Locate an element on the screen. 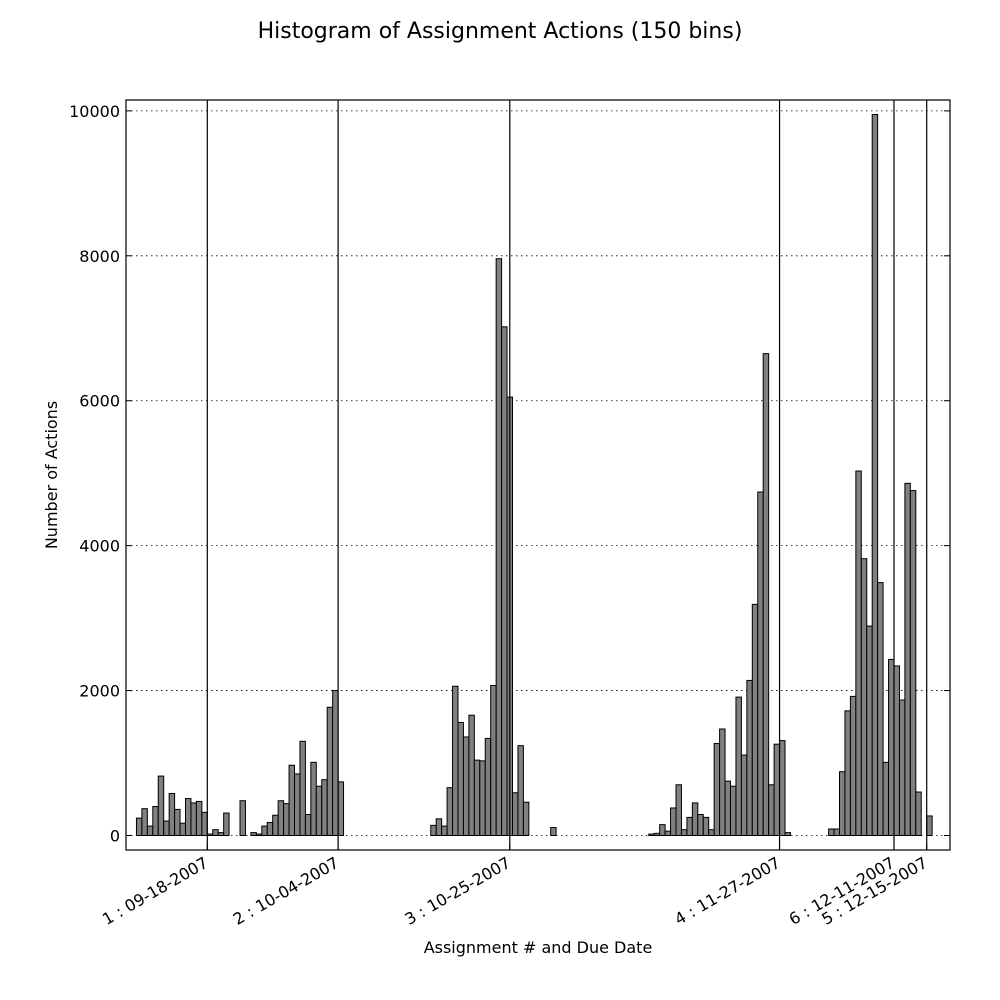 Image resolution: width=1000 pixels, height=1000 pixels. x-tick-label: 3 : 10-25-2007 is located at coordinates (457, 891).